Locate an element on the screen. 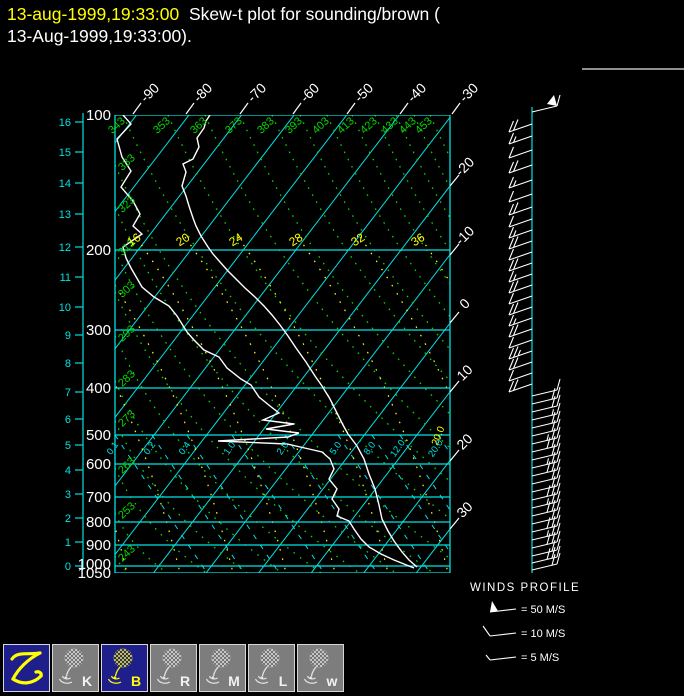 The image size is (684, 696). toolbar-button-k: K is located at coordinates (75, 668).